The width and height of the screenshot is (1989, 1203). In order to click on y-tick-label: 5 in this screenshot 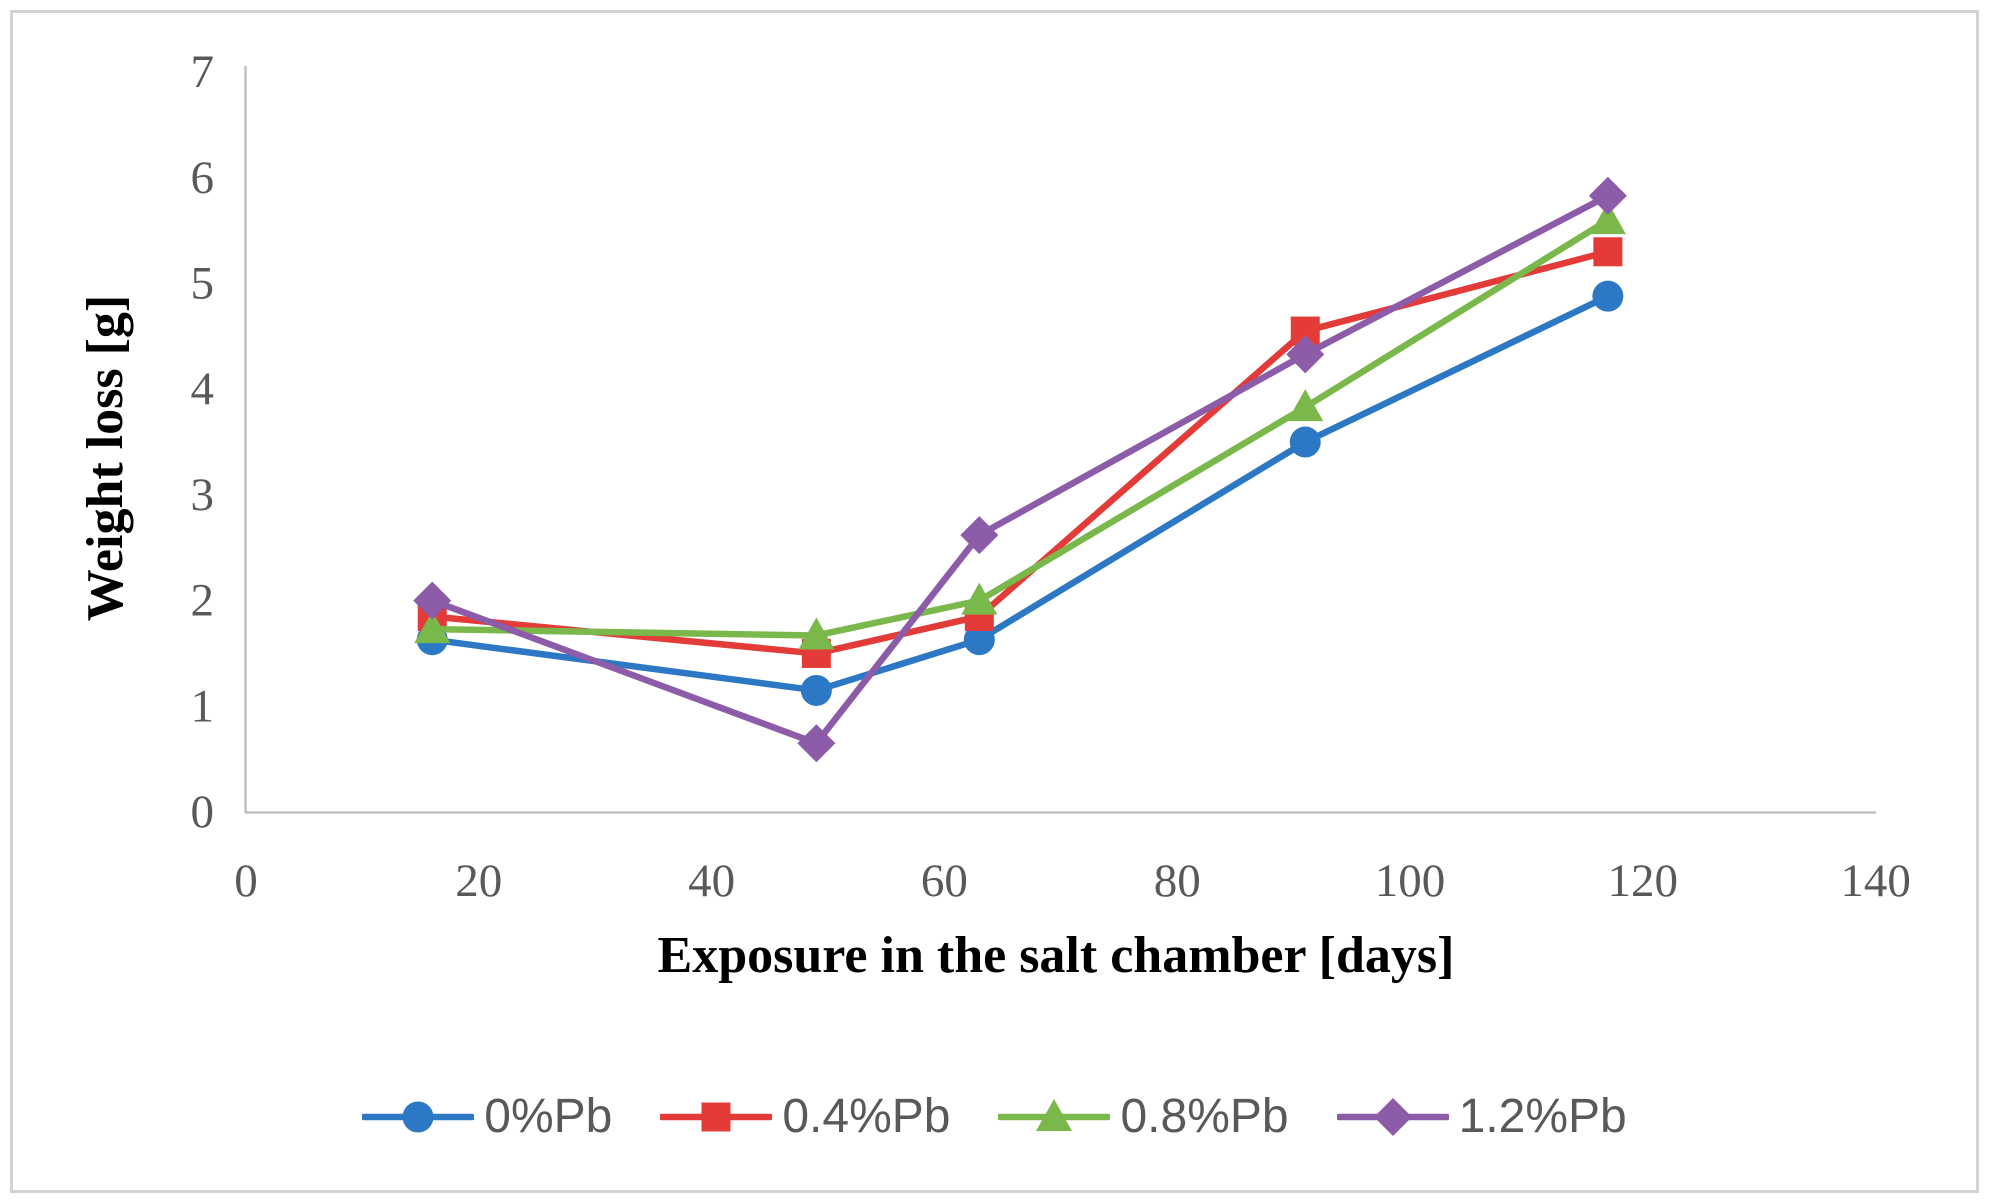, I will do `click(203, 284)`.